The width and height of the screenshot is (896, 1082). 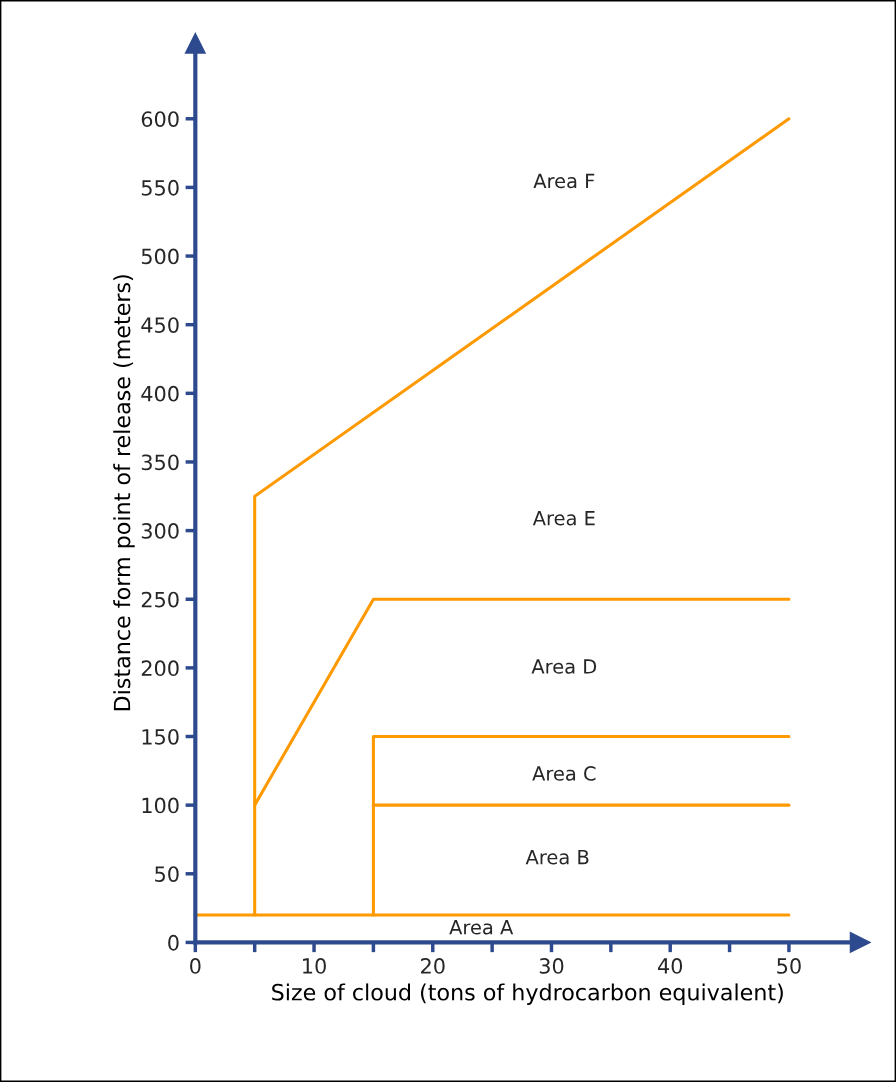 What do you see at coordinates (160, 325) in the screenshot?
I see `y-tick-label: 450` at bounding box center [160, 325].